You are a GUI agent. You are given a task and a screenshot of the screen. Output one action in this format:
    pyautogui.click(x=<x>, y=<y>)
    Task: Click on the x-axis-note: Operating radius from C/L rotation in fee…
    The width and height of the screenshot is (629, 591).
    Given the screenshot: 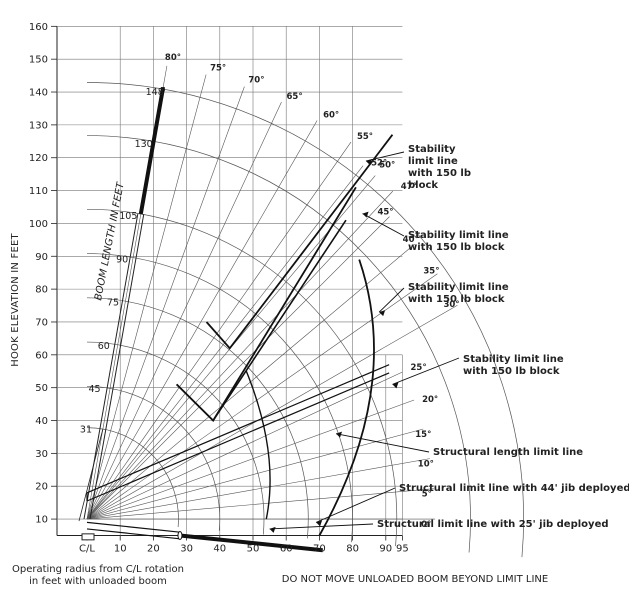 What is the action you would take?
    pyautogui.click(x=98, y=575)
    